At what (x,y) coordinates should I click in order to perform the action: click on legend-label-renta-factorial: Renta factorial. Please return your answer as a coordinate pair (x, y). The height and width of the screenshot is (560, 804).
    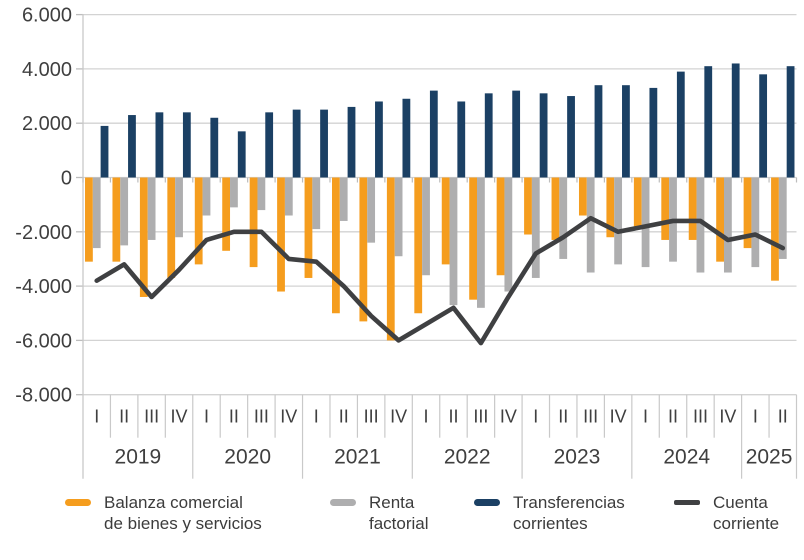
    Looking at the image, I should click on (399, 513).